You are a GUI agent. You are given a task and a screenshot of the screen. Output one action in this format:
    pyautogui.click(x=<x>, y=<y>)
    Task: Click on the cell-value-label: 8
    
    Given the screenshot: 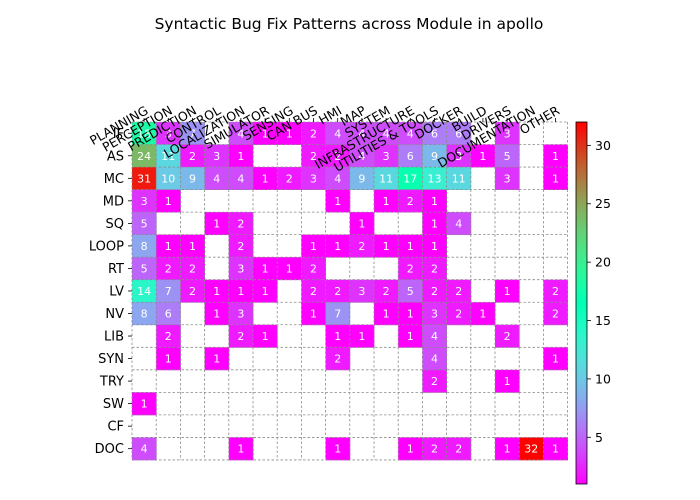 What is the action you would take?
    pyautogui.click(x=144, y=314)
    